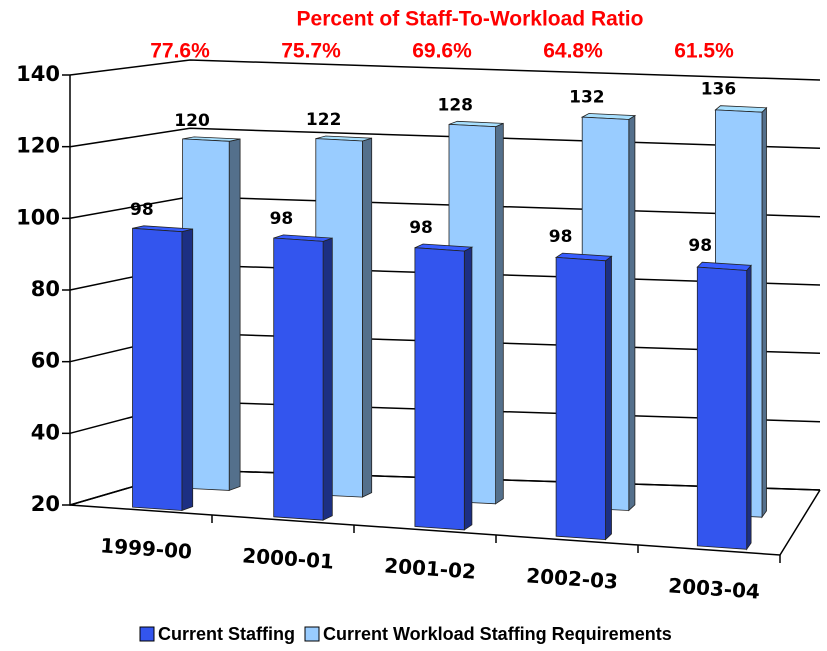 Image resolution: width=827 pixels, height=651 pixels. I want to click on data-label: 128, so click(456, 105).